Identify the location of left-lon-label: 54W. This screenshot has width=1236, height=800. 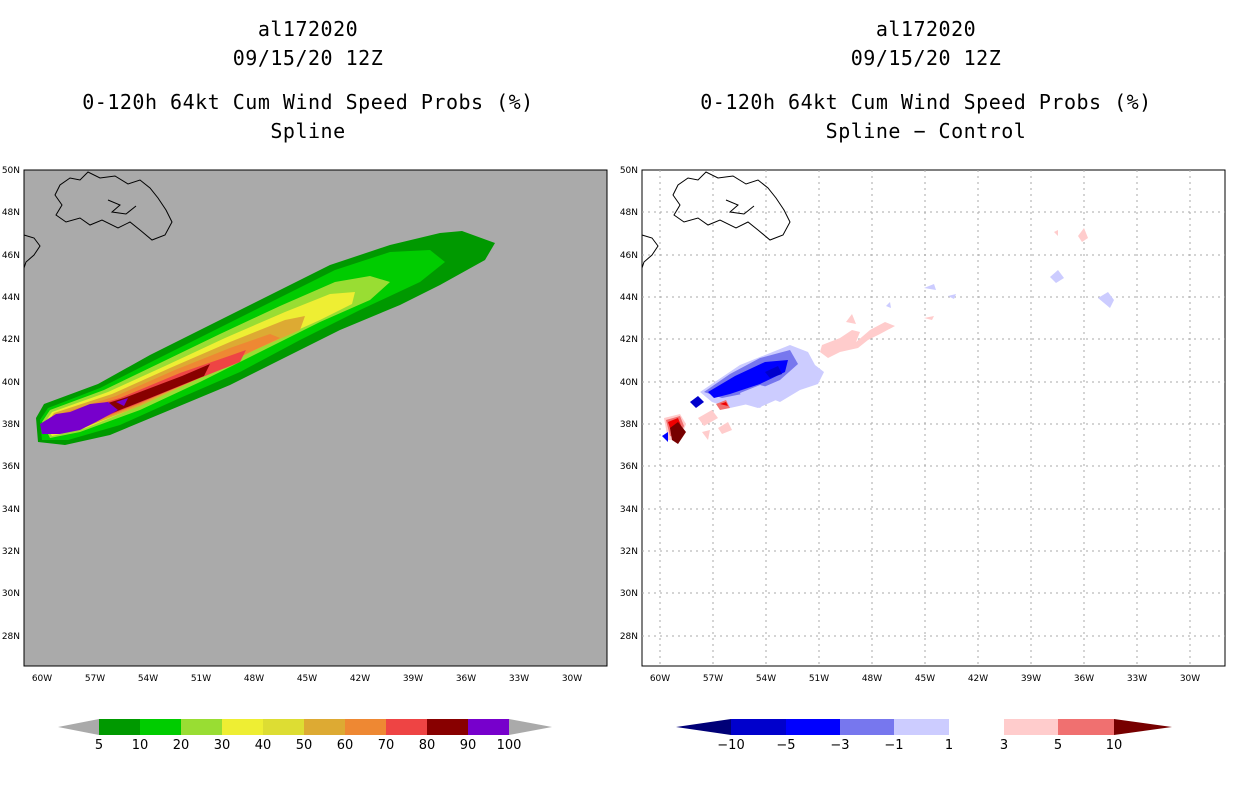
(148, 679).